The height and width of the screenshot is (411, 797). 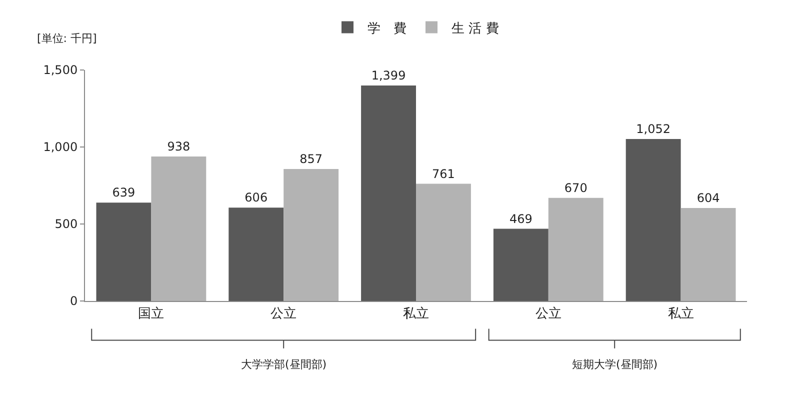 What do you see at coordinates (67, 38) in the screenshot?
I see `y-axis-title: [単位: 千円]` at bounding box center [67, 38].